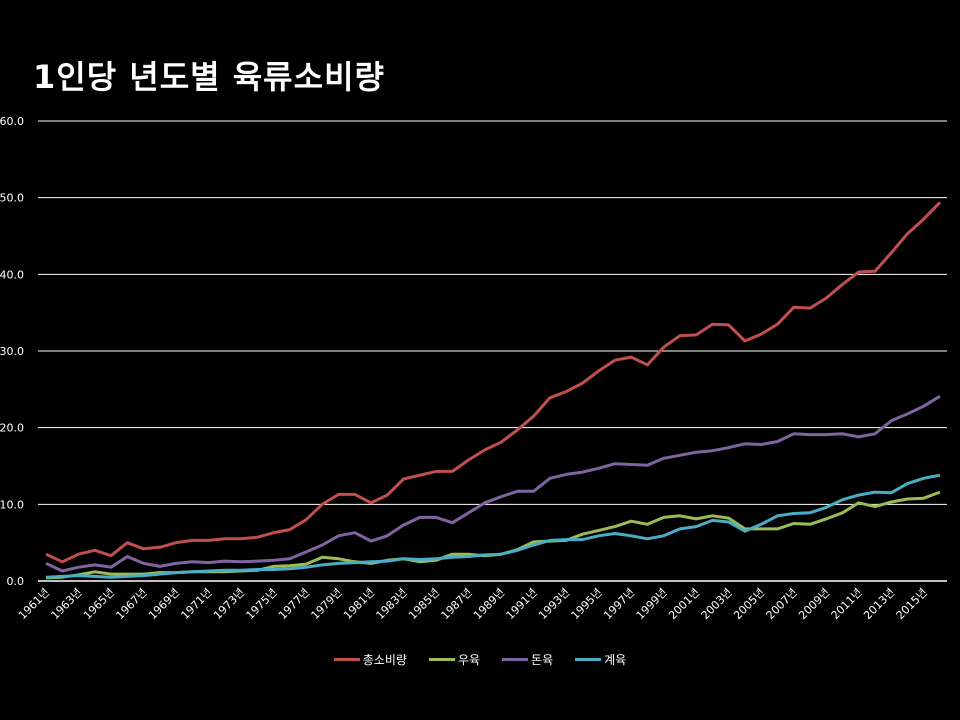 The width and height of the screenshot is (960, 720). What do you see at coordinates (99, 604) in the screenshot?
I see `x-tick-label: 1965년` at bounding box center [99, 604].